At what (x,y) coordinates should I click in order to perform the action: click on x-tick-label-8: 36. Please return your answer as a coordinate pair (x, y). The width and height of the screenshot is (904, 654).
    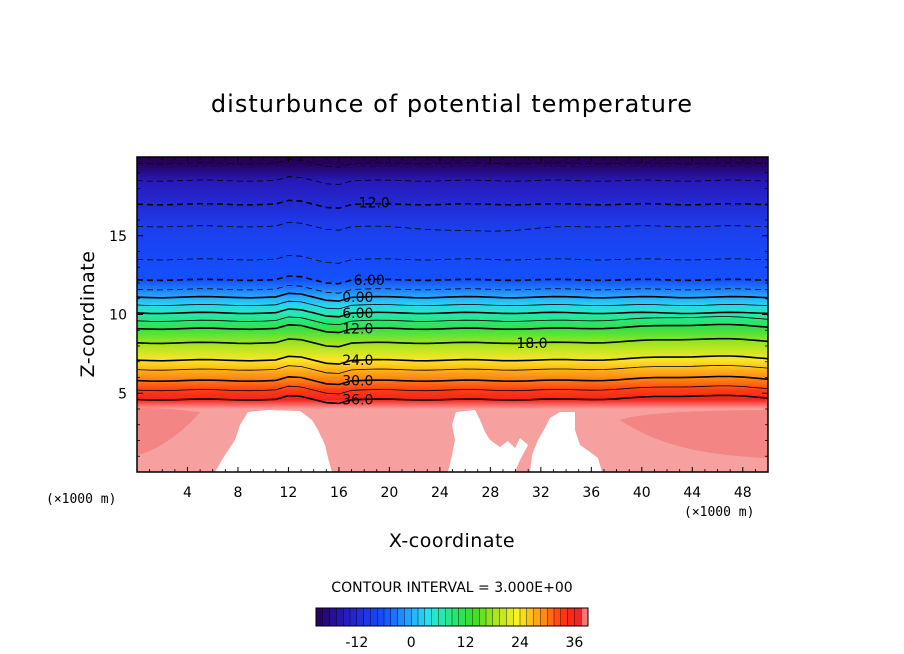
    Looking at the image, I should click on (591, 493).